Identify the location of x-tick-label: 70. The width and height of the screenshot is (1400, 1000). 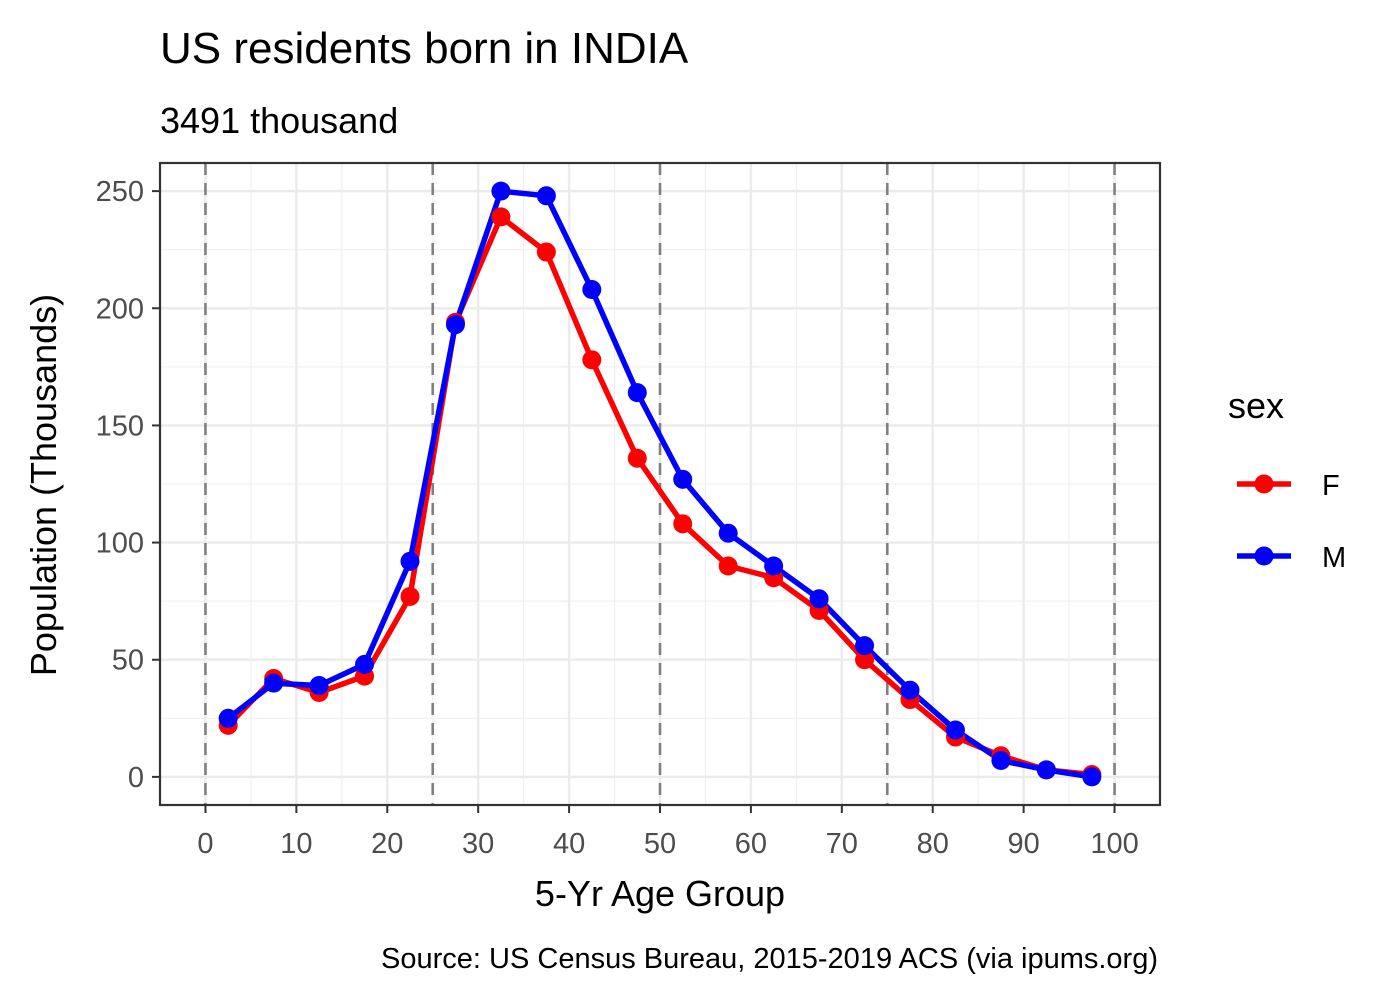
(842, 844).